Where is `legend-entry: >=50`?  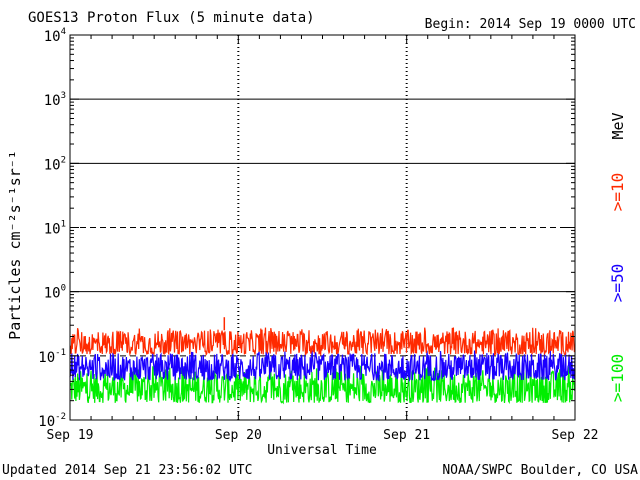
legend-entry: >=50 is located at coordinates (617, 283).